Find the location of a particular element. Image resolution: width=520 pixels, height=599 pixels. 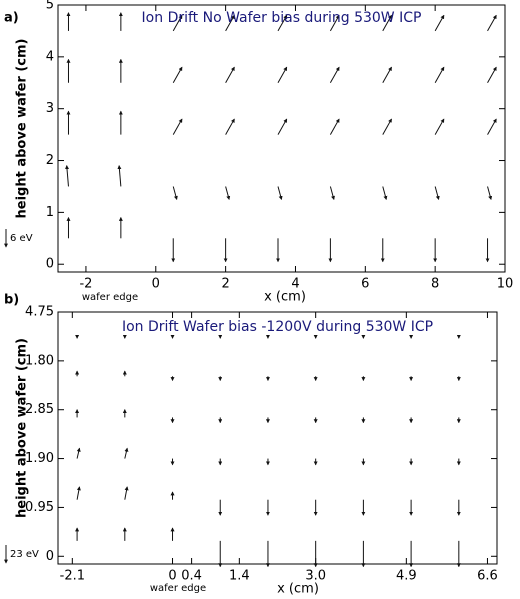

y-tick-label: 1.80 is located at coordinates (39, 360).